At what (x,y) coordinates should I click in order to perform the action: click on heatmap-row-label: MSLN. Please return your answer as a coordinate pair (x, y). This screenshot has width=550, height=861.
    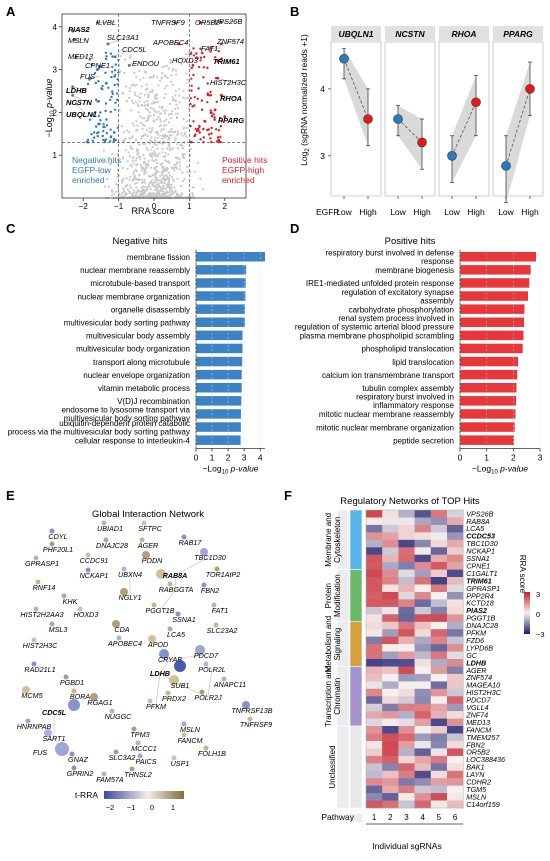
    Looking at the image, I should click on (476, 796).